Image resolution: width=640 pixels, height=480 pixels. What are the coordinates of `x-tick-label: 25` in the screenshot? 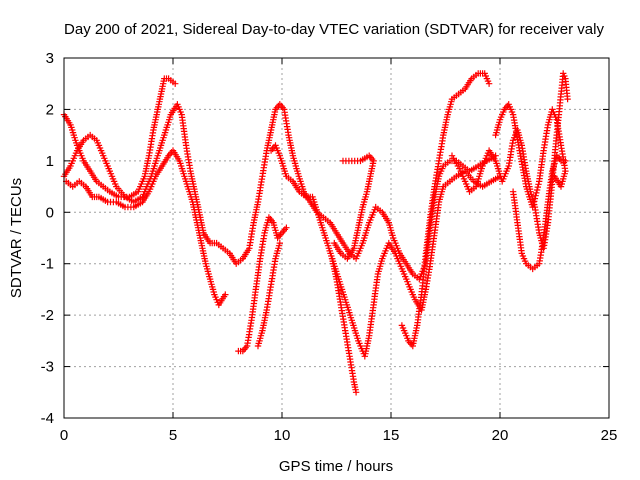 It's located at (609, 435).